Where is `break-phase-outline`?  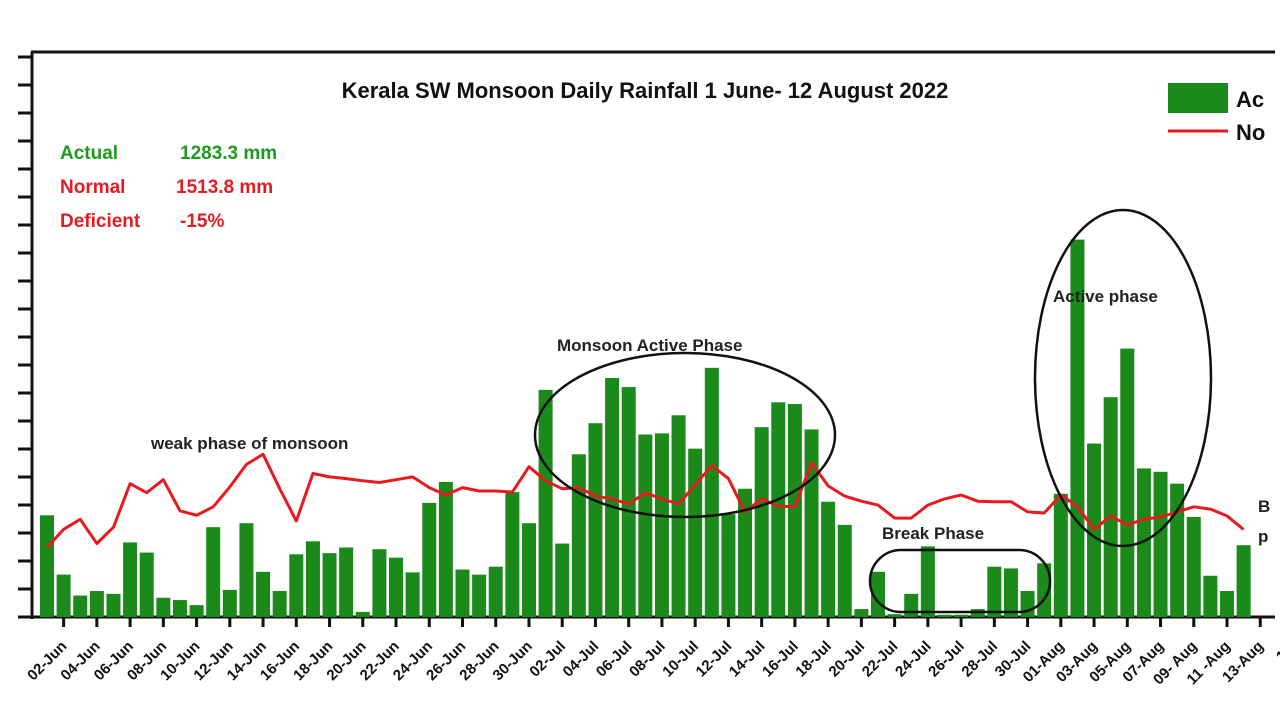
break-phase-outline is located at coordinates (960, 581).